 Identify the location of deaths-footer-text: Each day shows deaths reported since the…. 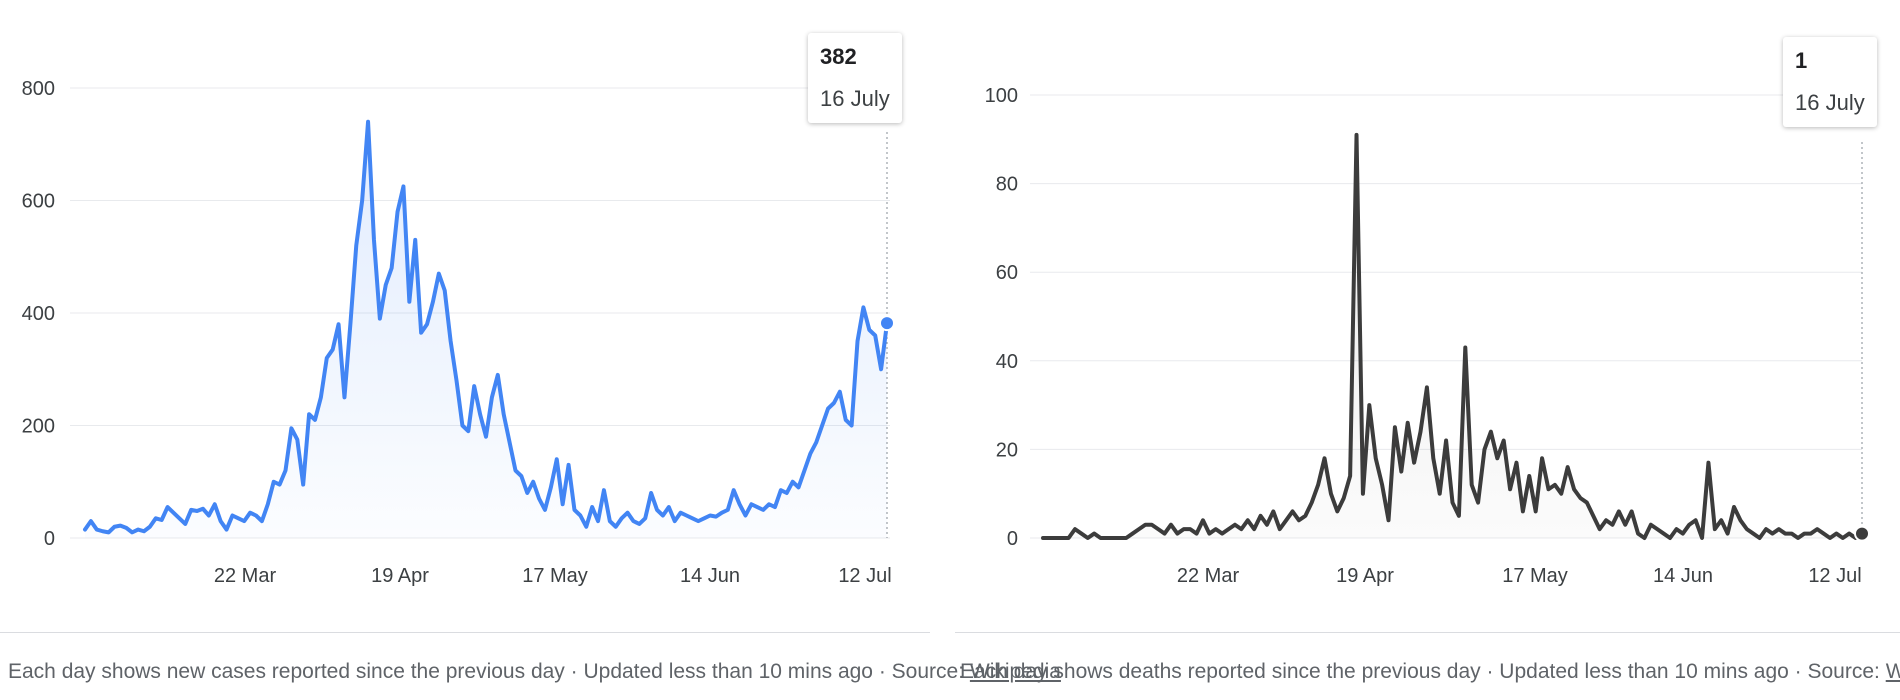
(1374, 671).